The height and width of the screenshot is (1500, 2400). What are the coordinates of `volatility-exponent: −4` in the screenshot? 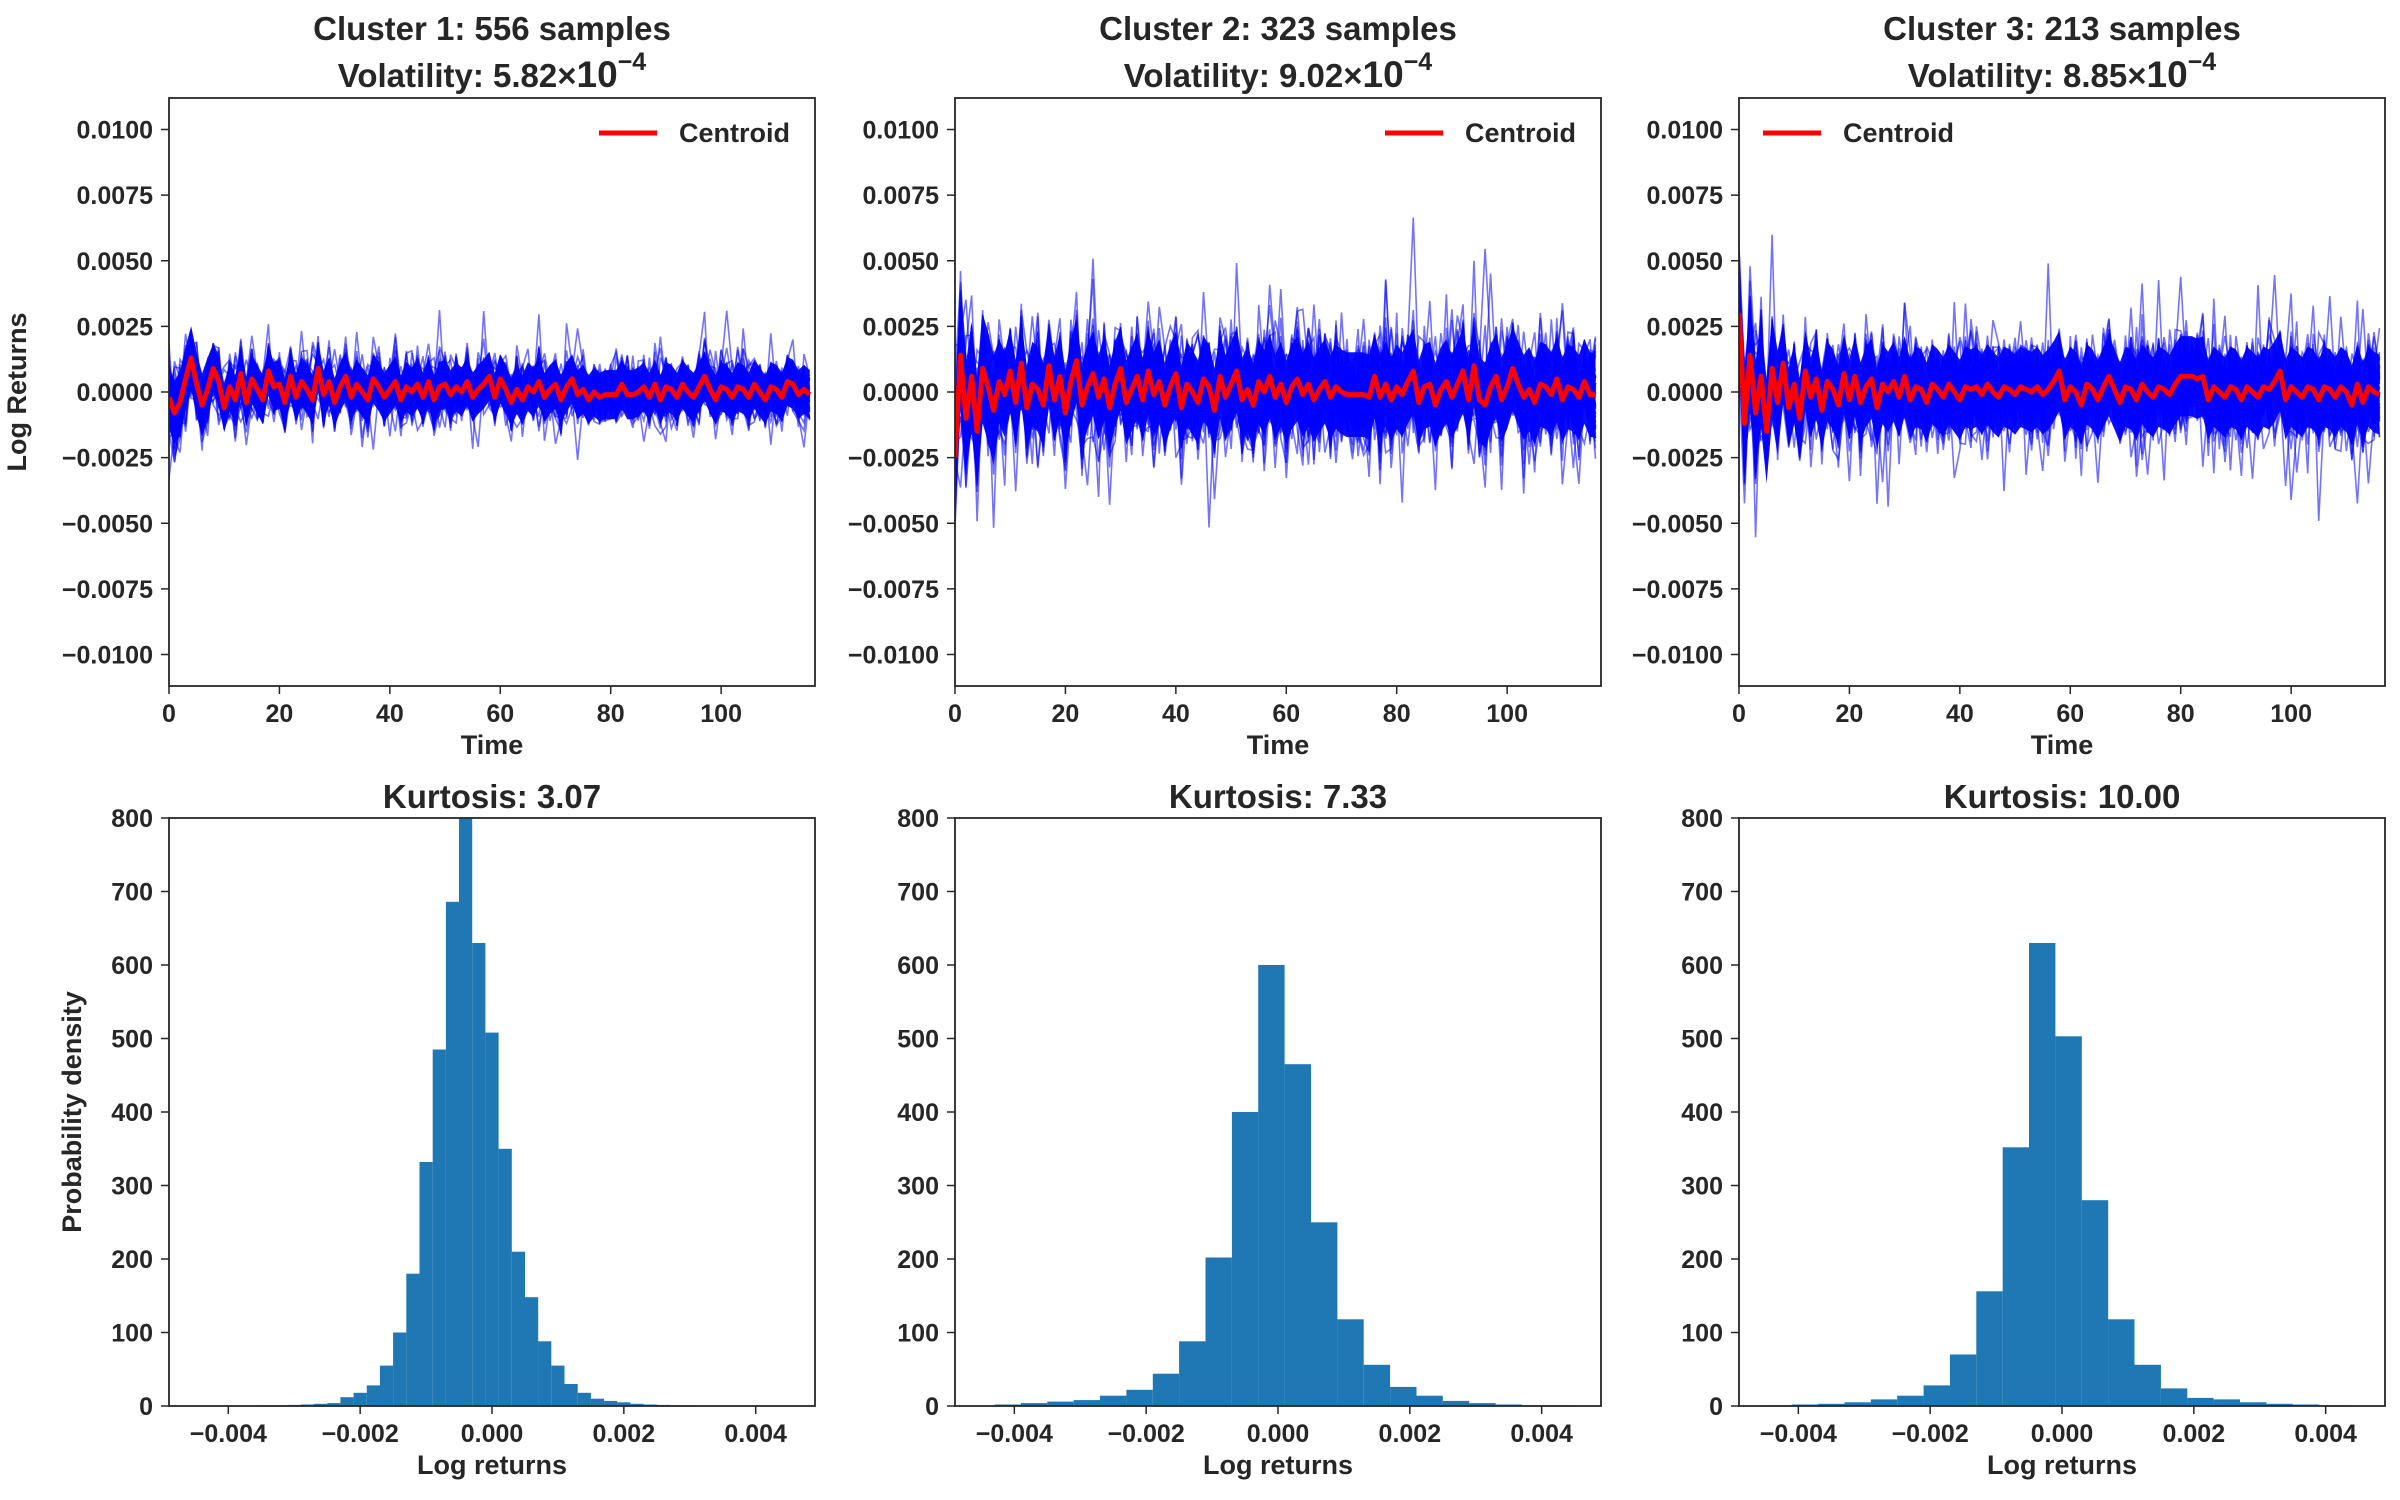 It's located at (1418, 62).